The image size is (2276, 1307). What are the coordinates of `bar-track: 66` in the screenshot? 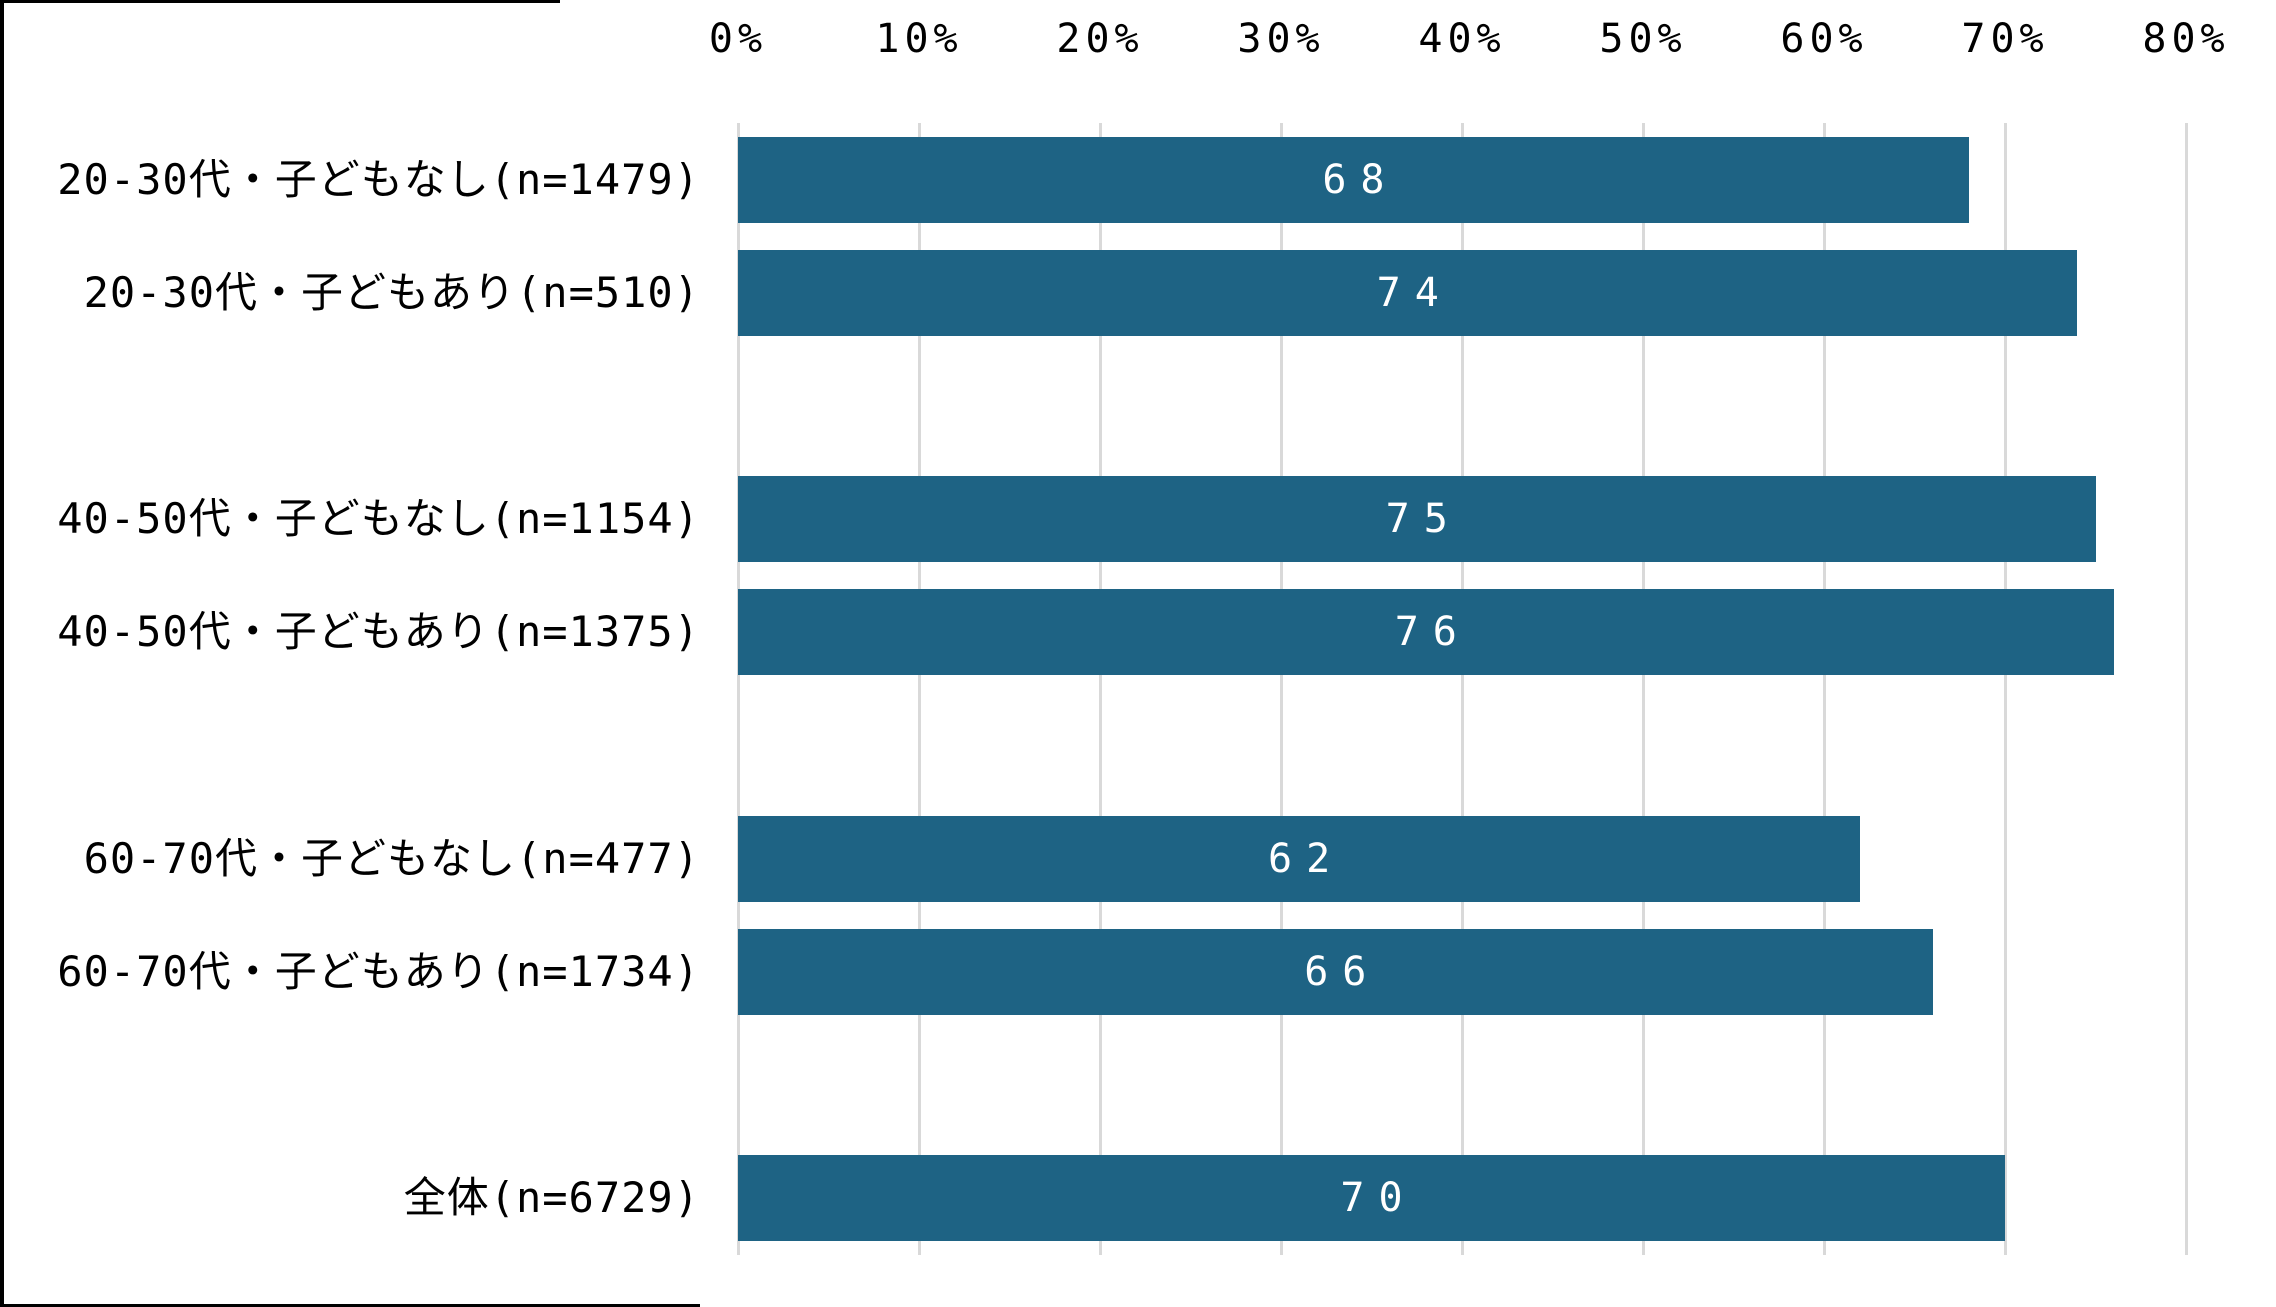 It's located at (1462, 972).